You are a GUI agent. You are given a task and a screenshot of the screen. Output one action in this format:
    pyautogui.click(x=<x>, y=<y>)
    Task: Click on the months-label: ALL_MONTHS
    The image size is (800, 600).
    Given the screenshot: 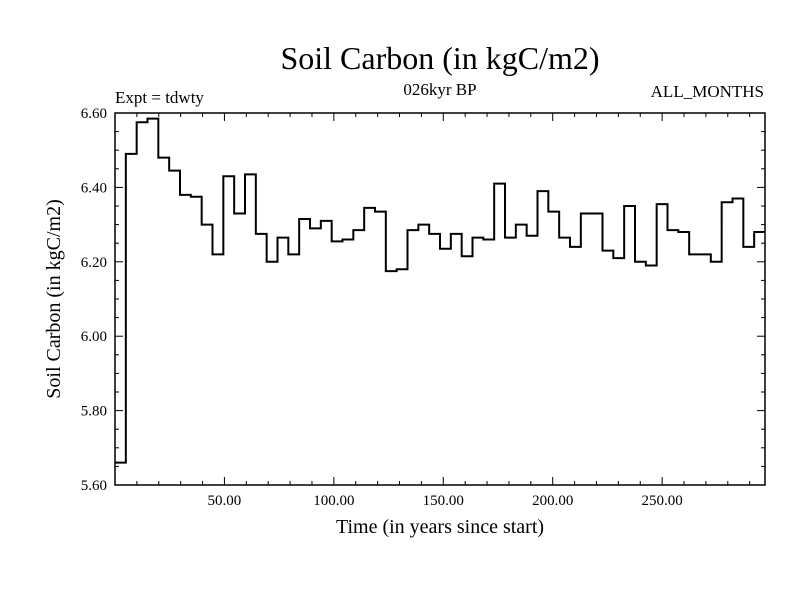 What is the action you would take?
    pyautogui.click(x=707, y=91)
    